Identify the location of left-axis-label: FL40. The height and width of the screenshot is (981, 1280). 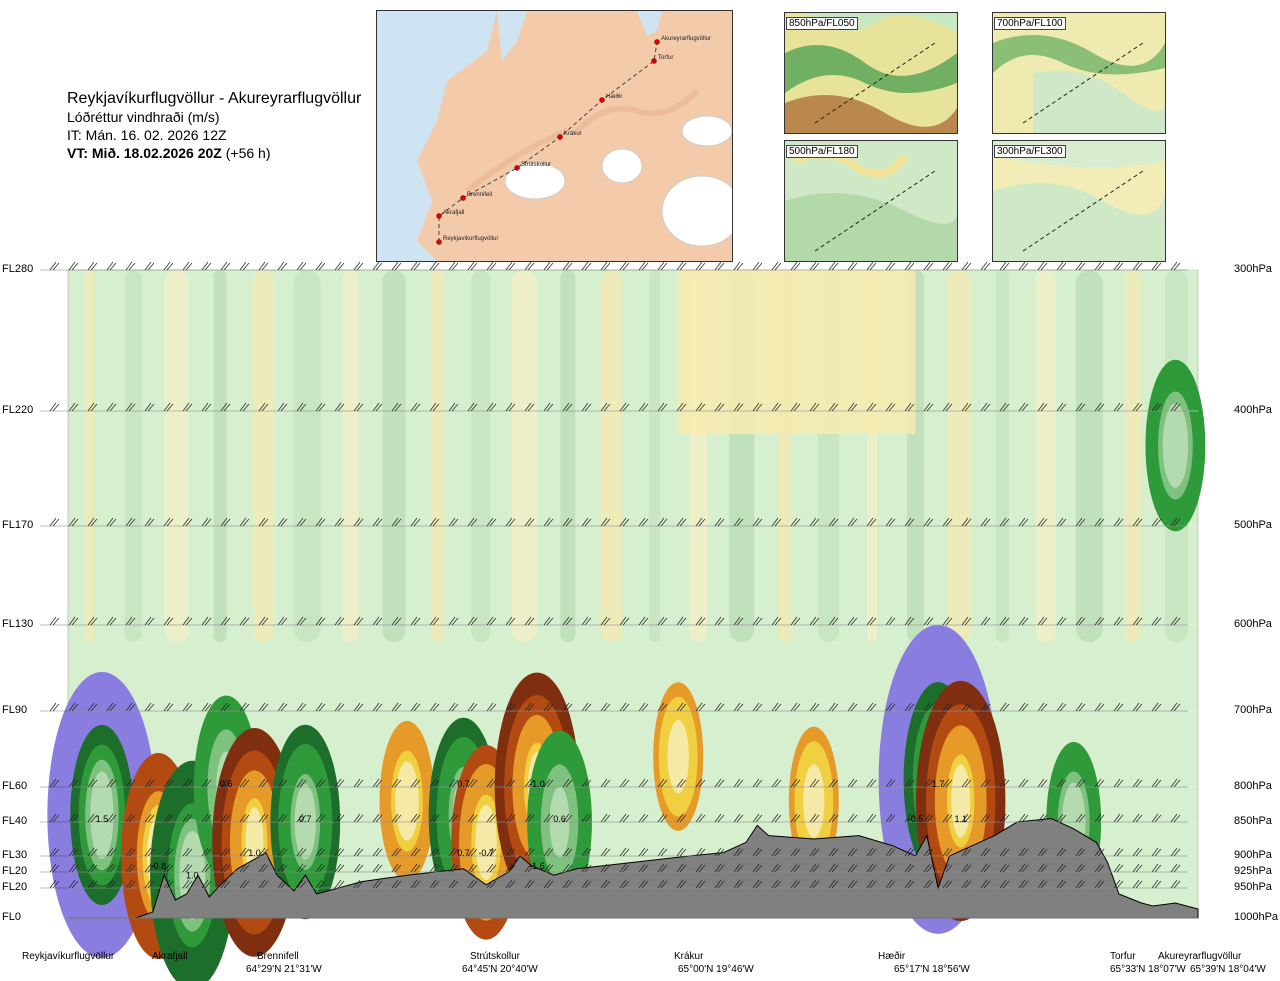
(15, 821).